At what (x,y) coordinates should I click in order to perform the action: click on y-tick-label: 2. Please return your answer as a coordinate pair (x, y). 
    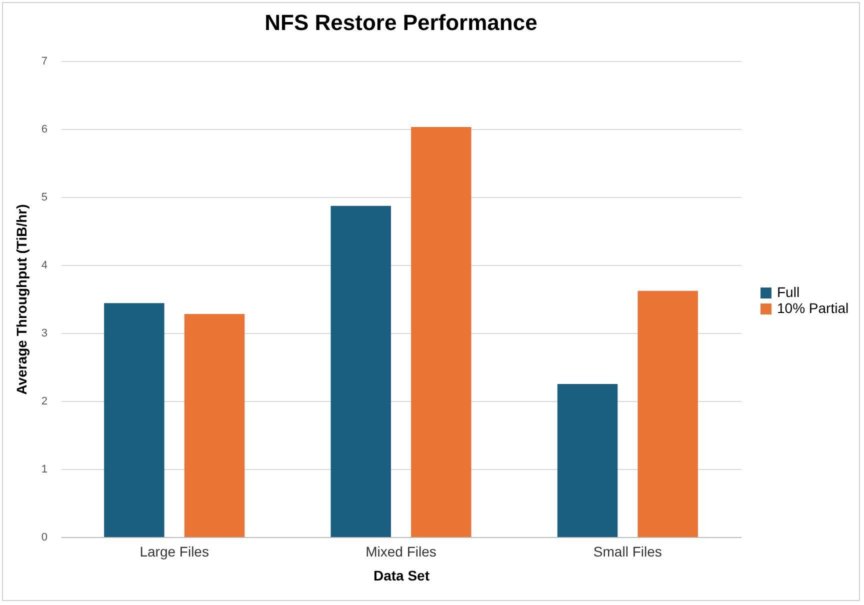
    Looking at the image, I should click on (44, 402).